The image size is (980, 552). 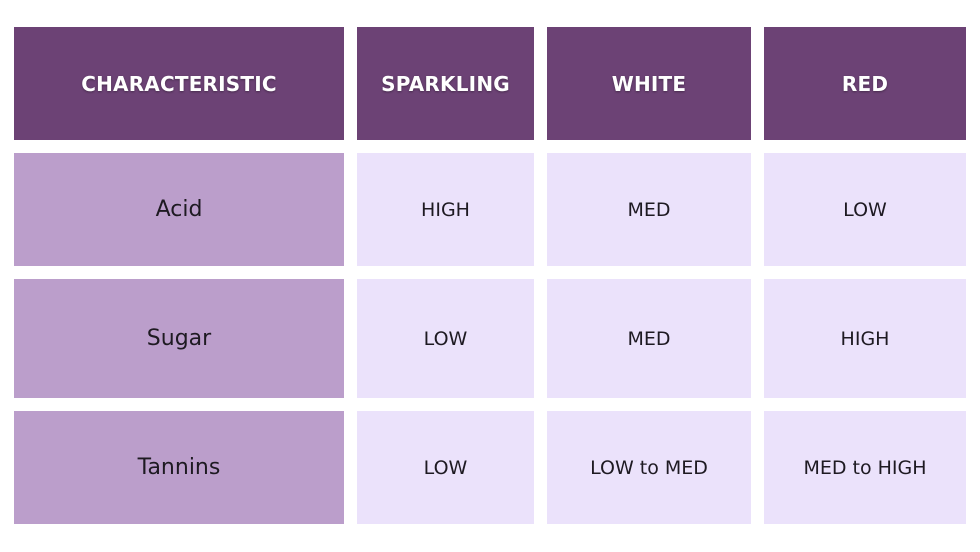 I want to click on row-label-acid: Acid, so click(x=179, y=209).